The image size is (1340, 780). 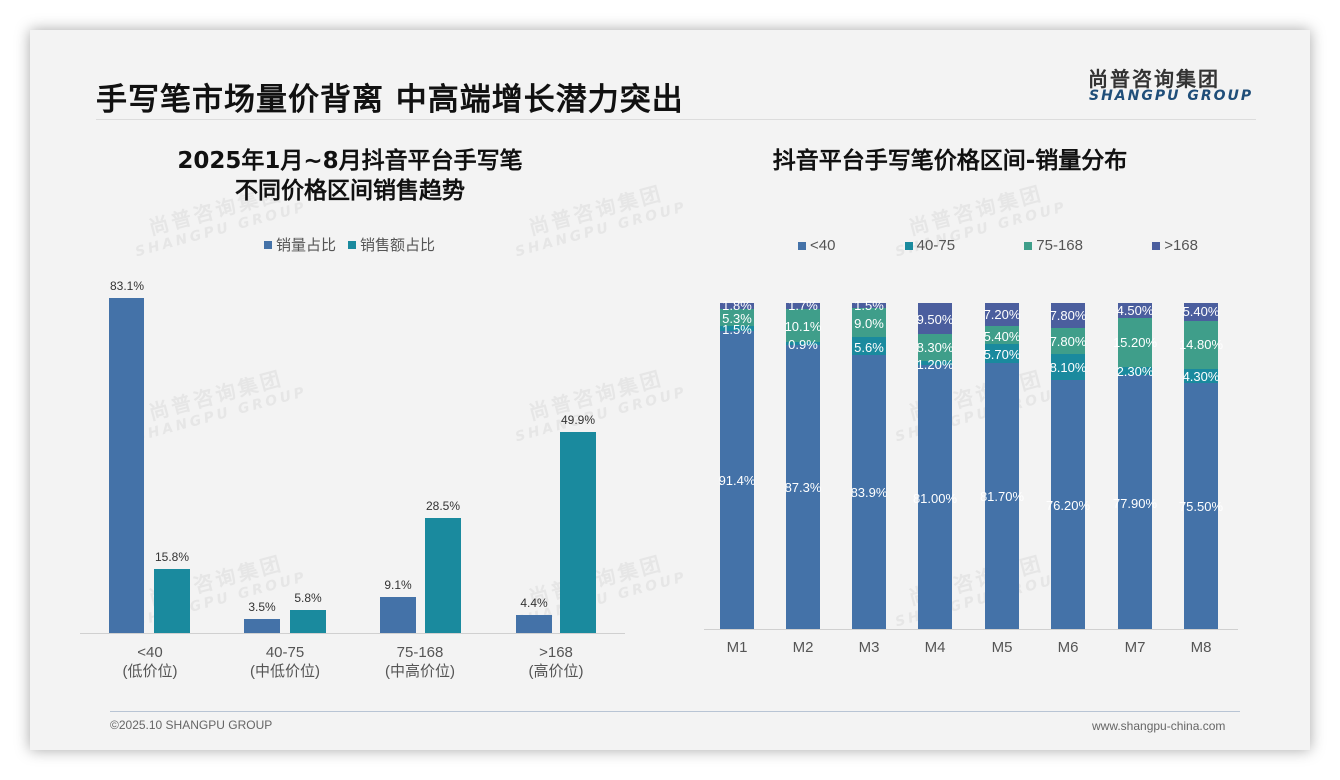 What do you see at coordinates (443, 506) in the screenshot?
I see `bar-label: 28.5%` at bounding box center [443, 506].